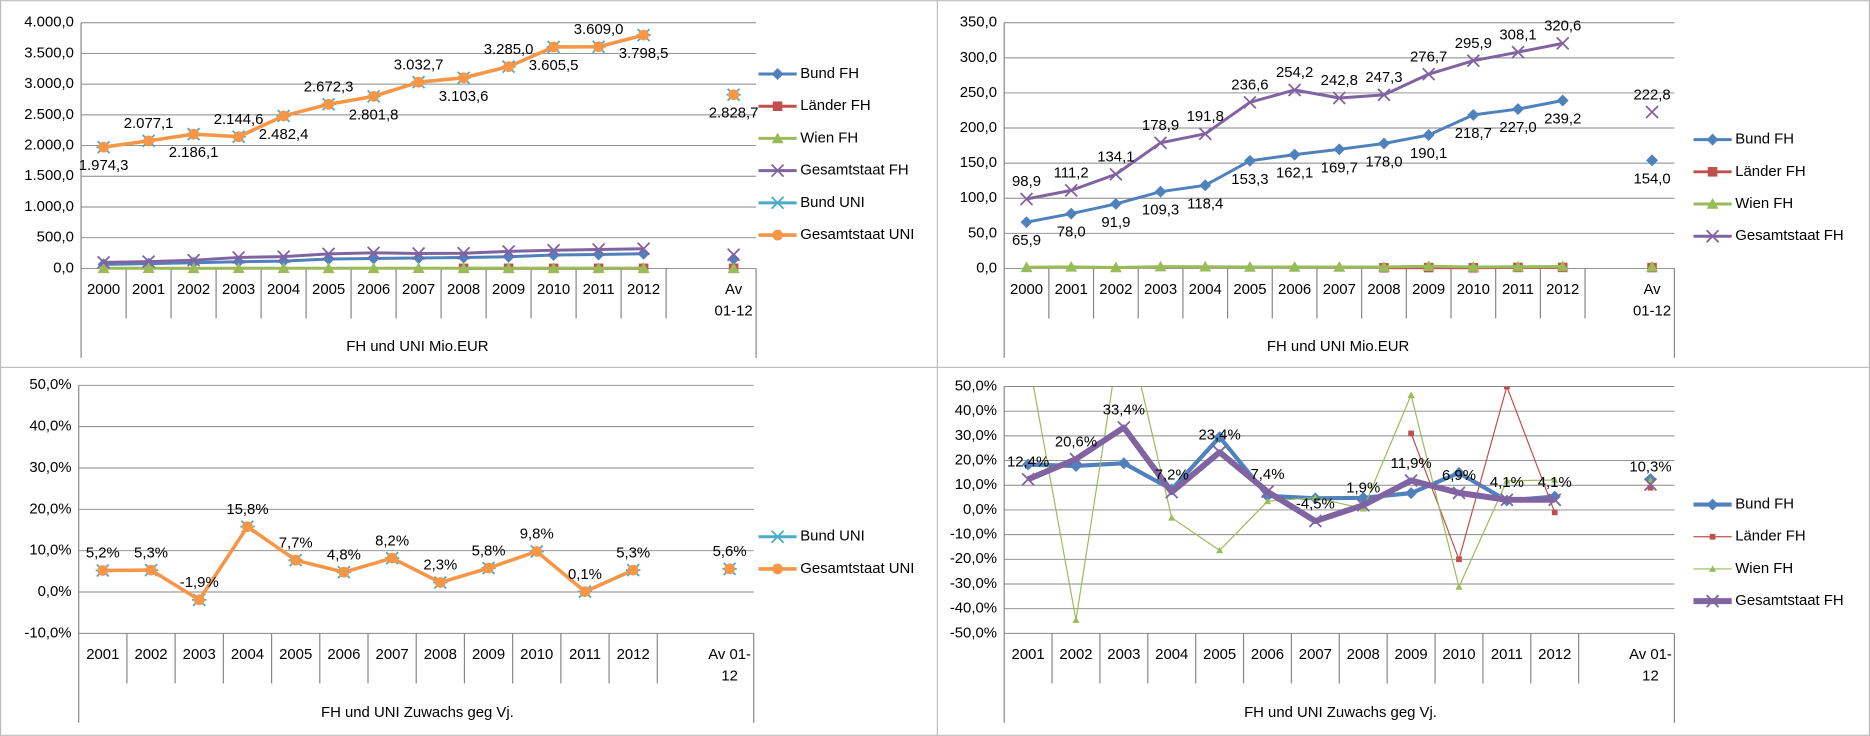  Describe the element at coordinates (1517, 35) in the screenshot. I see `data-label: 308,1` at that location.